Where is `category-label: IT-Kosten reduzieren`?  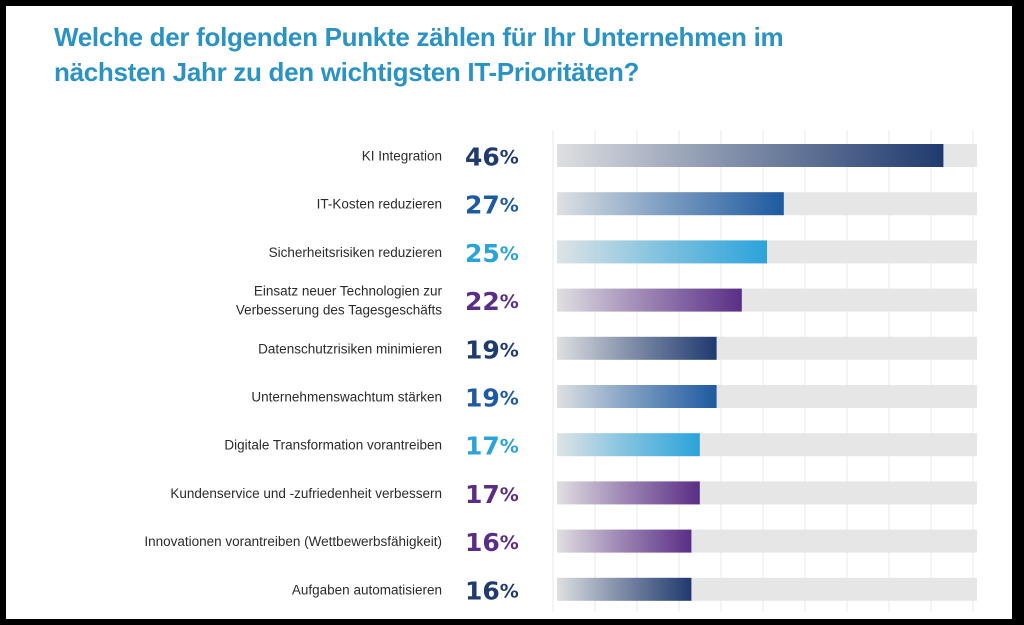 category-label: IT-Kosten reduzieren is located at coordinates (379, 204).